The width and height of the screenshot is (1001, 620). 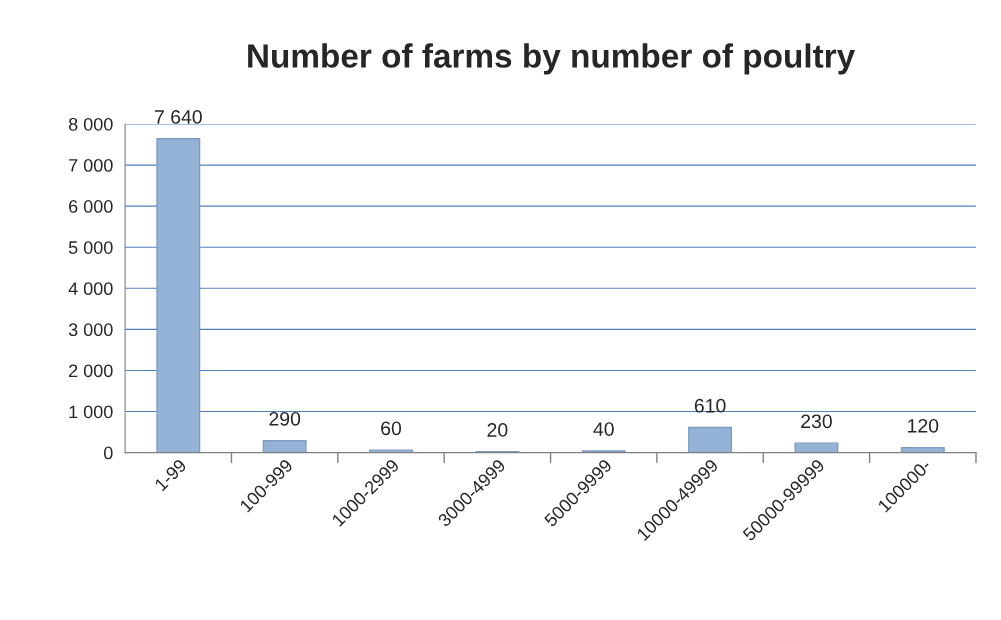 I want to click on y-tick-label: 1 000, so click(x=91, y=412).